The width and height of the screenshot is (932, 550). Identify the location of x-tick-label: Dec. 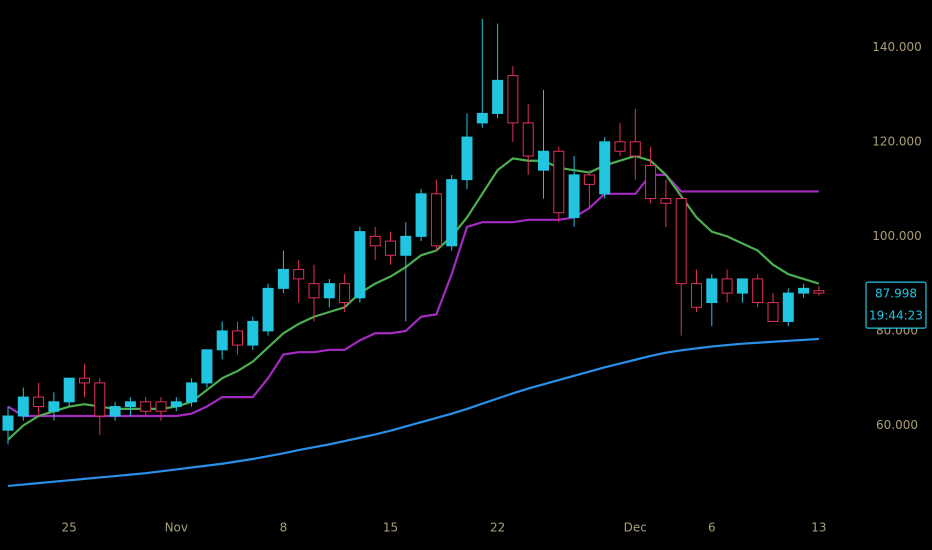
(635, 528).